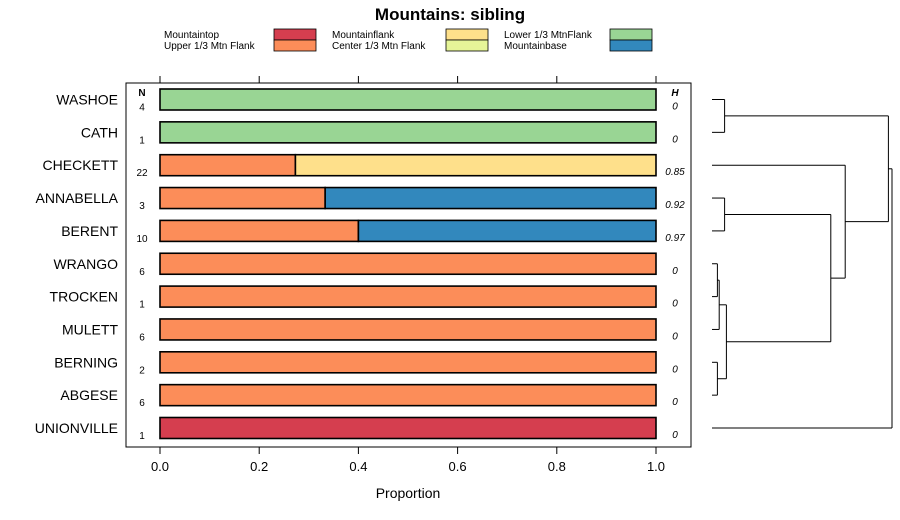 The image size is (900, 520). Describe the element at coordinates (656, 466) in the screenshot. I see `x-tick-label: 1.0` at that location.